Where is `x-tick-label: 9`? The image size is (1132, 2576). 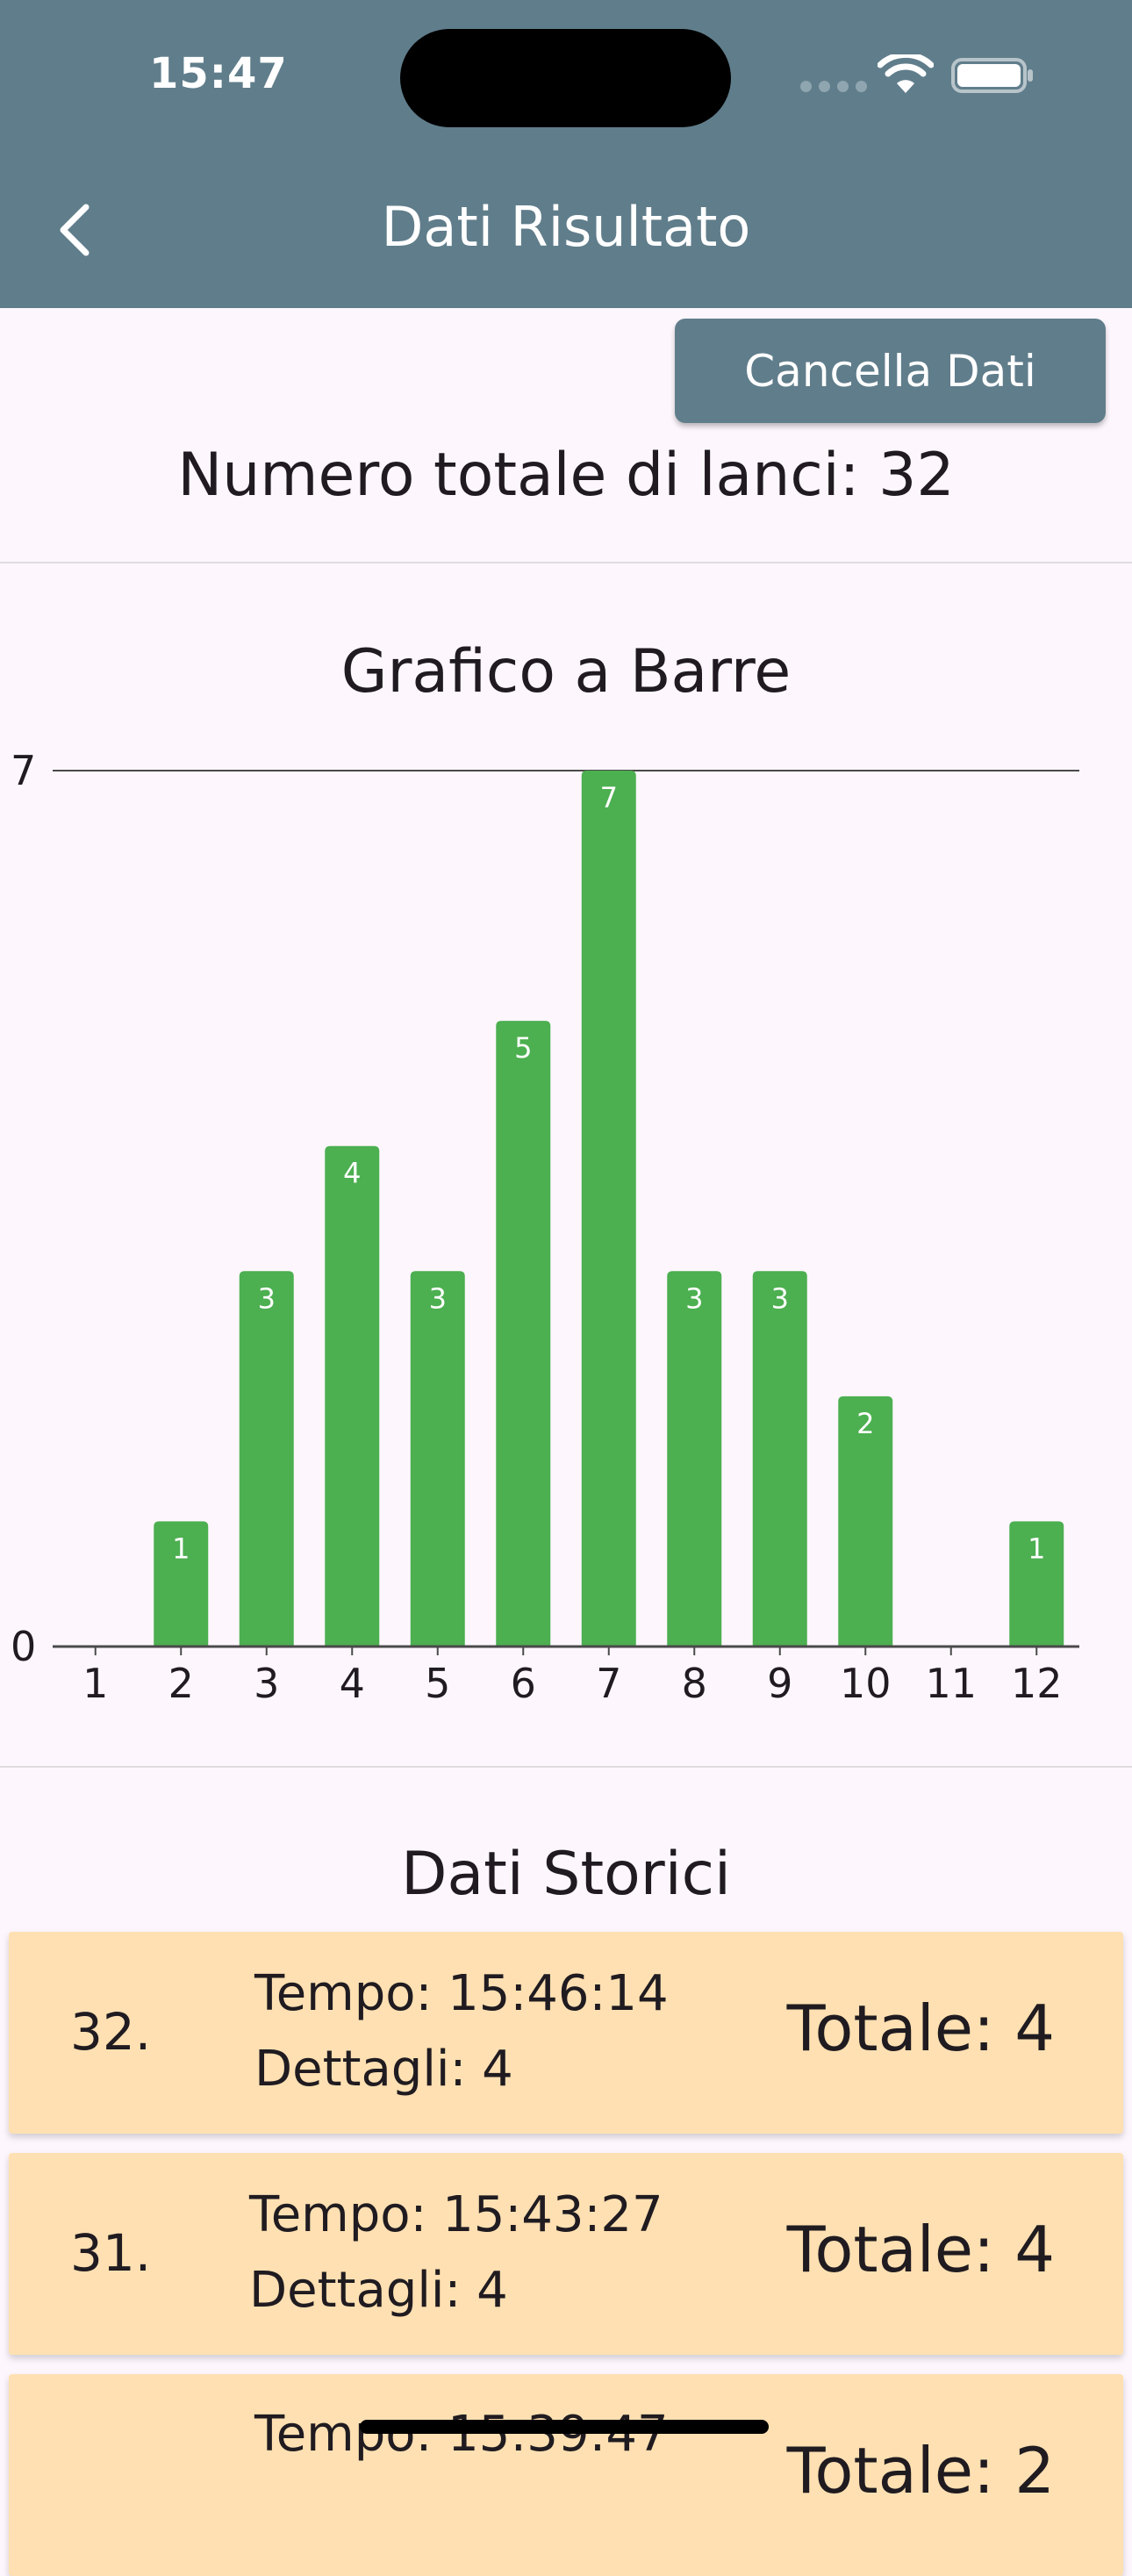
x-tick-label: 9 is located at coordinates (779, 1683).